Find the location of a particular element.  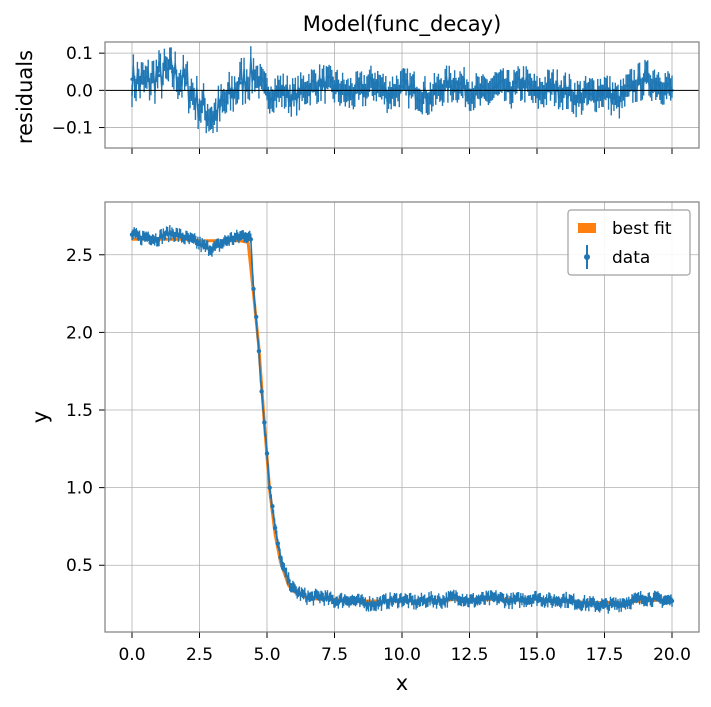

main-y-tick-label: 2.5 is located at coordinates (79, 256).